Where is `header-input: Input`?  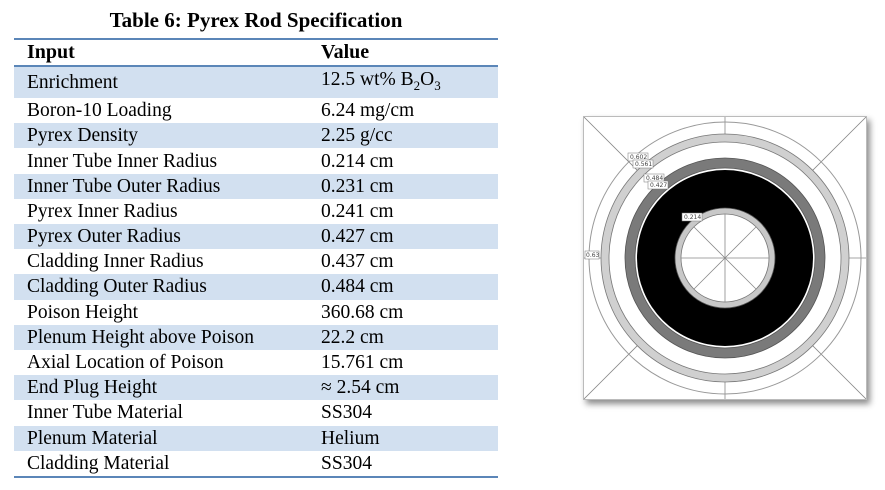 header-input: Input is located at coordinates (51, 52).